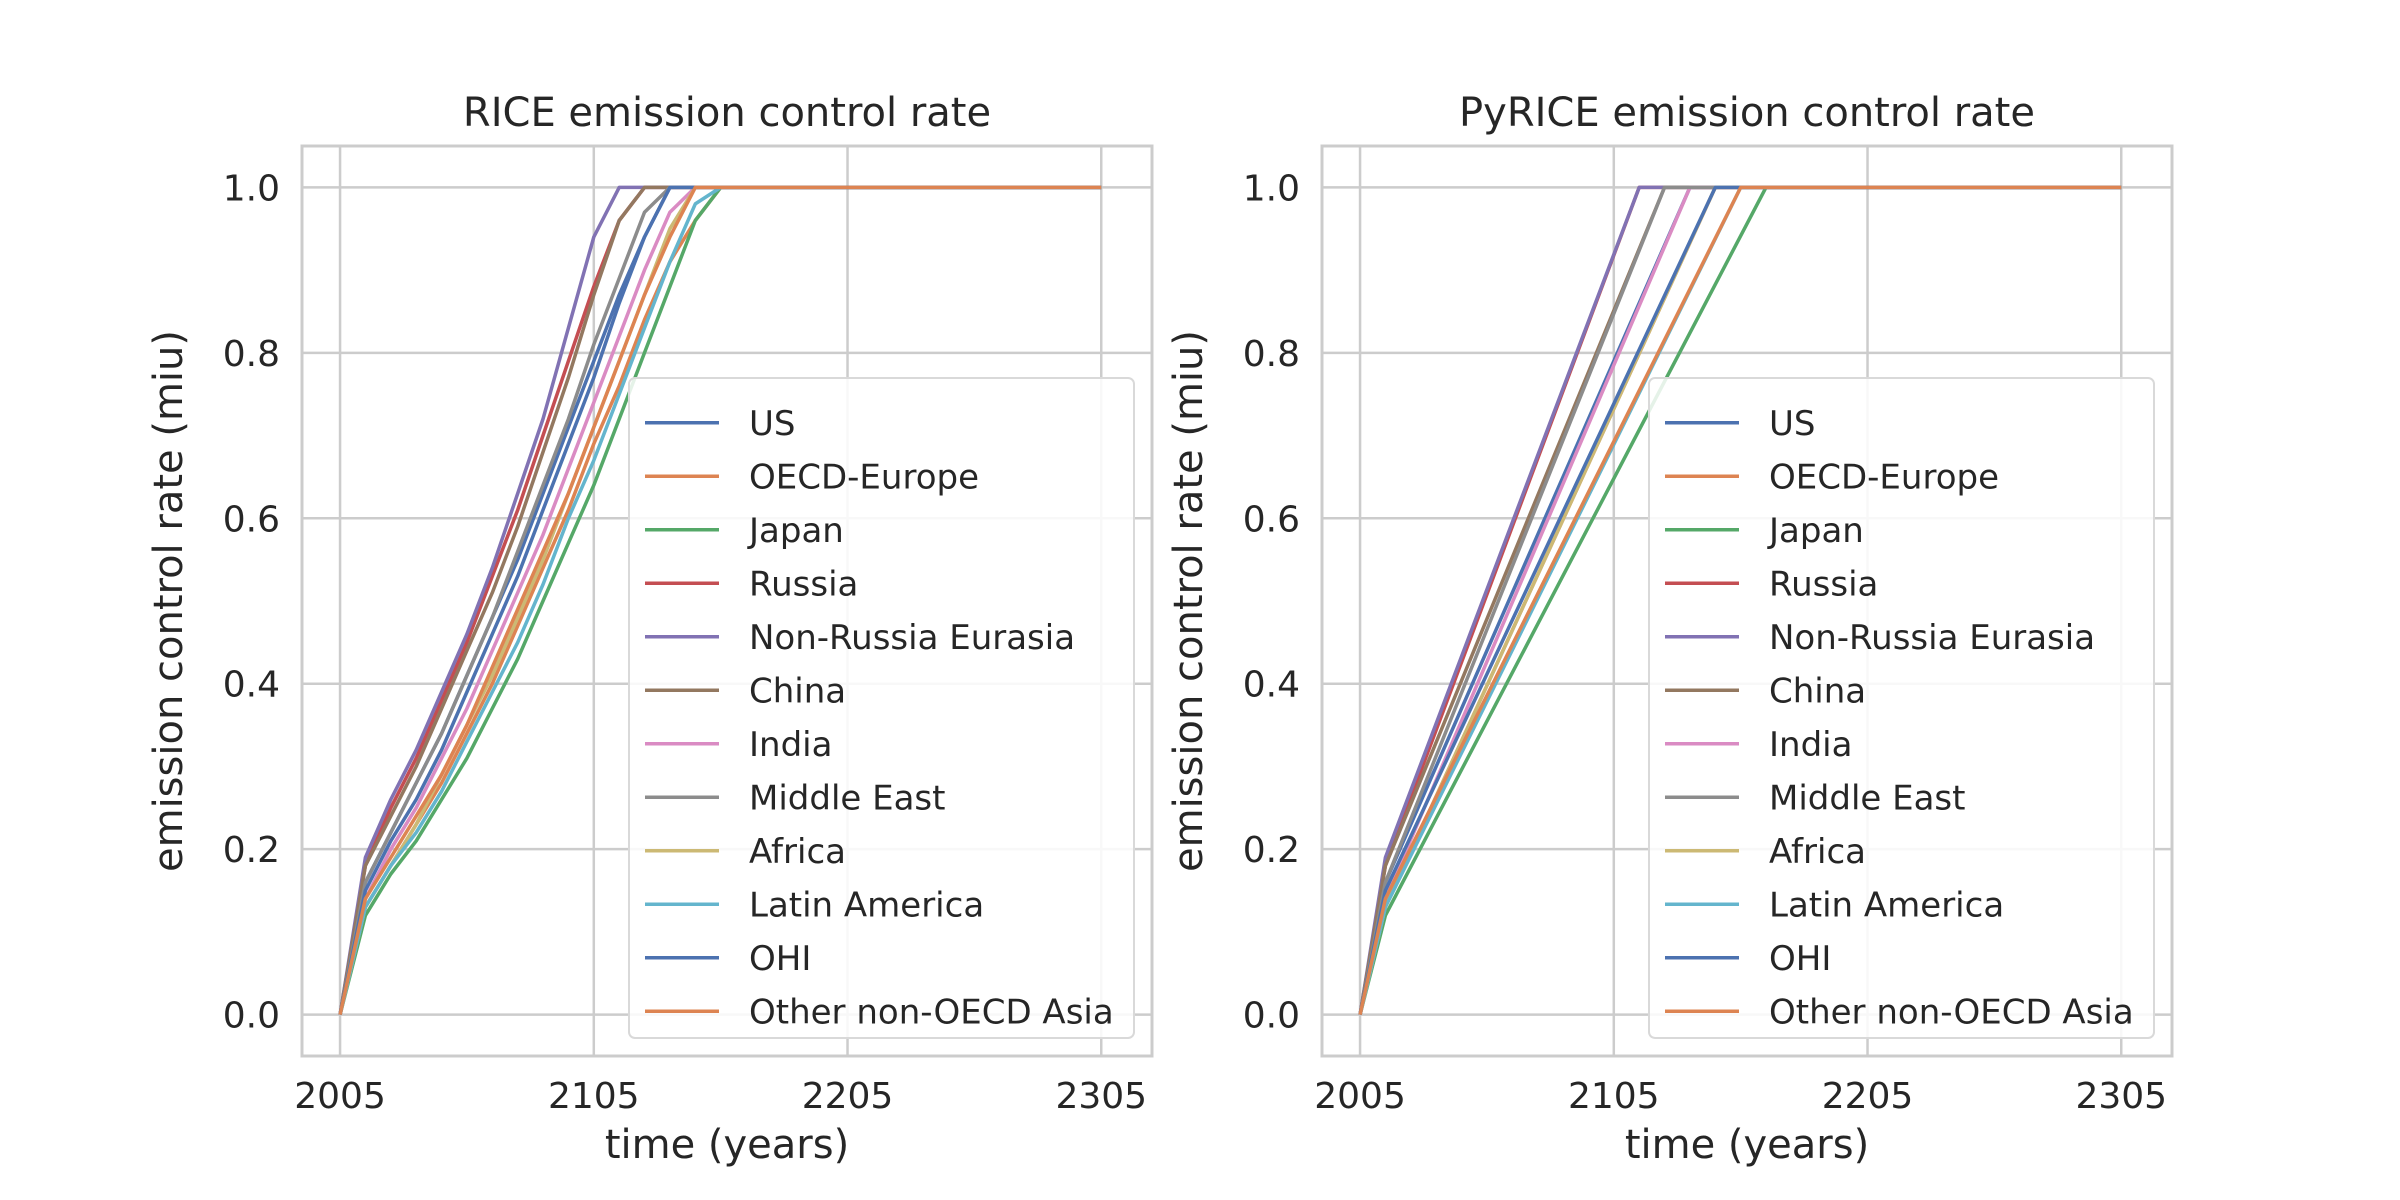 Image resolution: width=2400 pixels, height=1200 pixels. What do you see at coordinates (1271, 354) in the screenshot?
I see `pyrice-y-tick-label: 0.8` at bounding box center [1271, 354].